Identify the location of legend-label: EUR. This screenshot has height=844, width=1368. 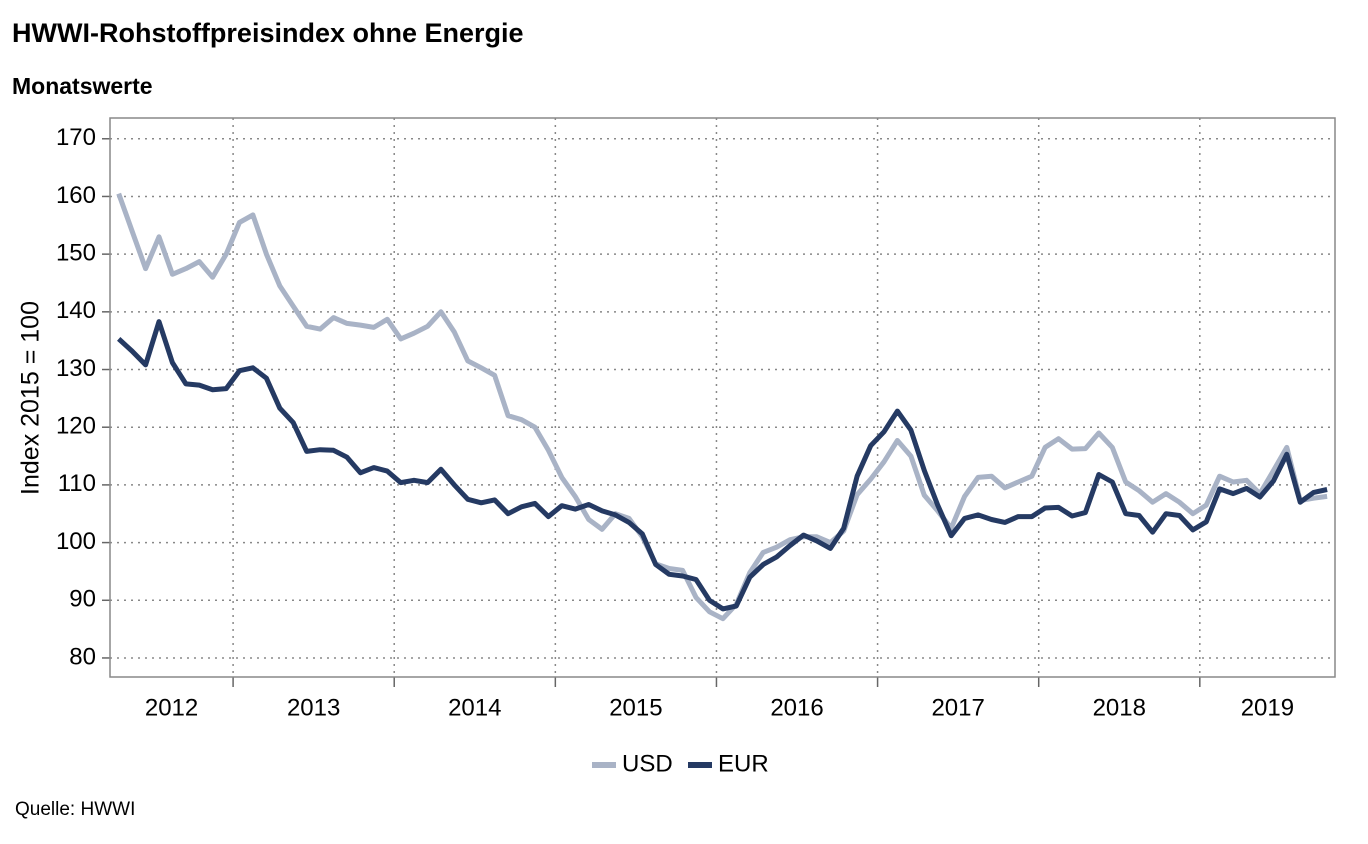
(743, 763).